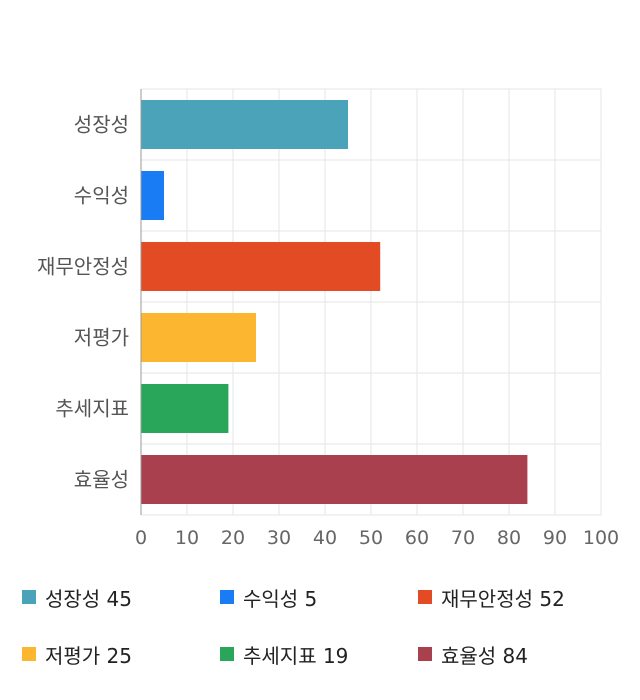 Image resolution: width=640 pixels, height=700 pixels. Describe the element at coordinates (555, 538) in the screenshot. I see `x-tick-label: 90` at that location.